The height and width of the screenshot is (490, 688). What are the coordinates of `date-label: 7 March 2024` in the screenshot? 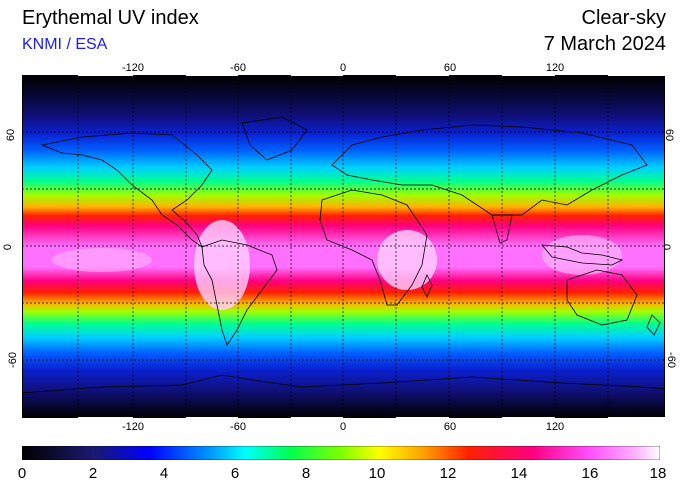 It's located at (604, 44).